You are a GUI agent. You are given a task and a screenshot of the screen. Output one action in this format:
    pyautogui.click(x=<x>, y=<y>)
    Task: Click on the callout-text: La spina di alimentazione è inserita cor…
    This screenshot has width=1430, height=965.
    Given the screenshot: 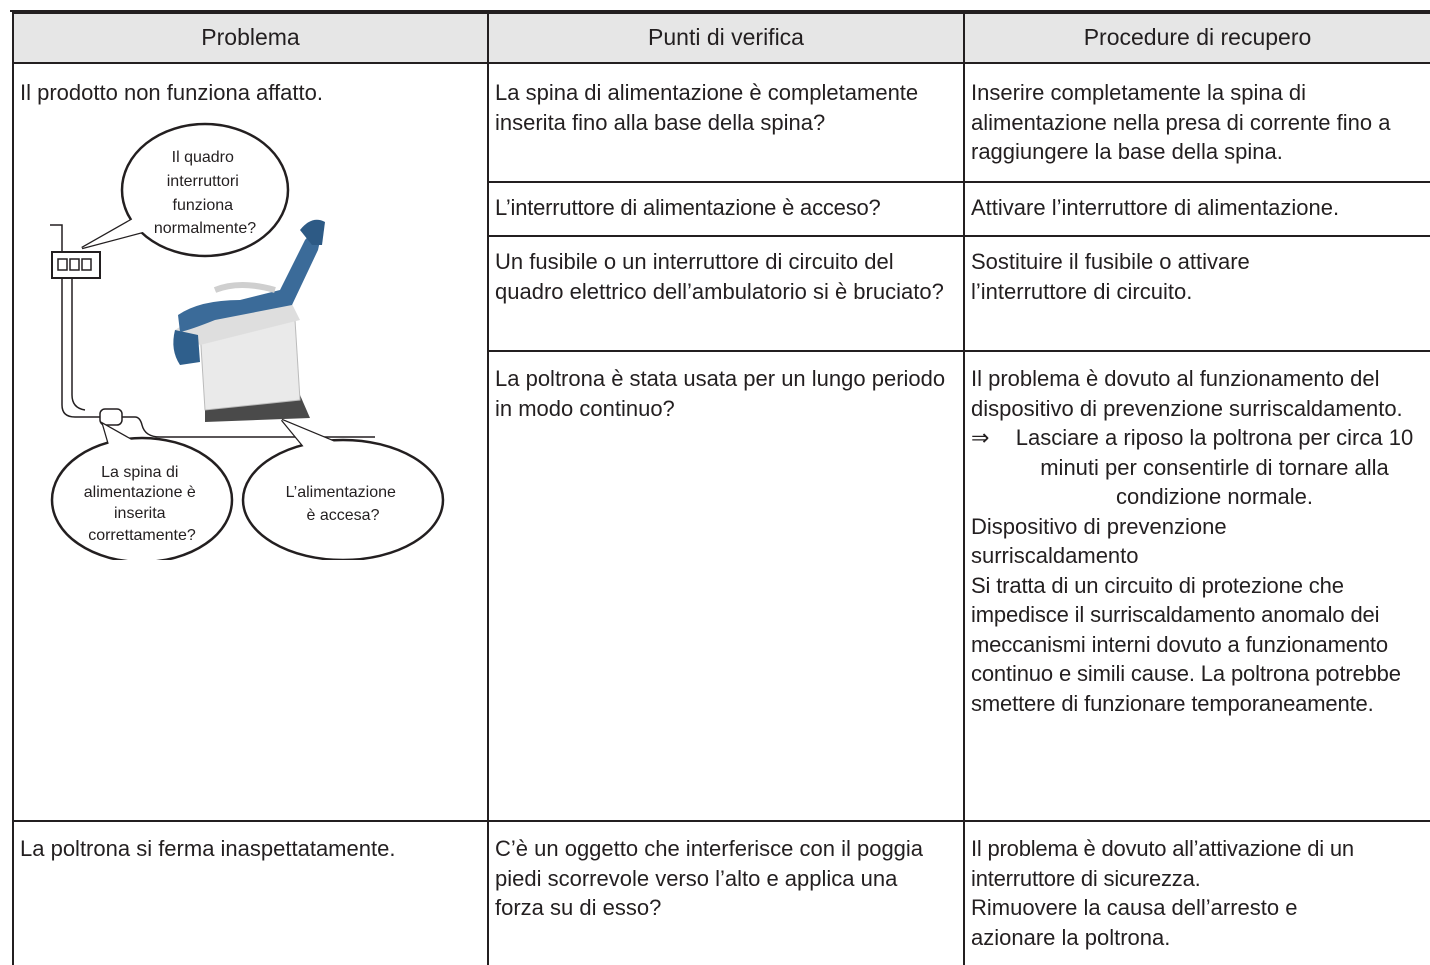 What is the action you would take?
    pyautogui.click(x=142, y=504)
    